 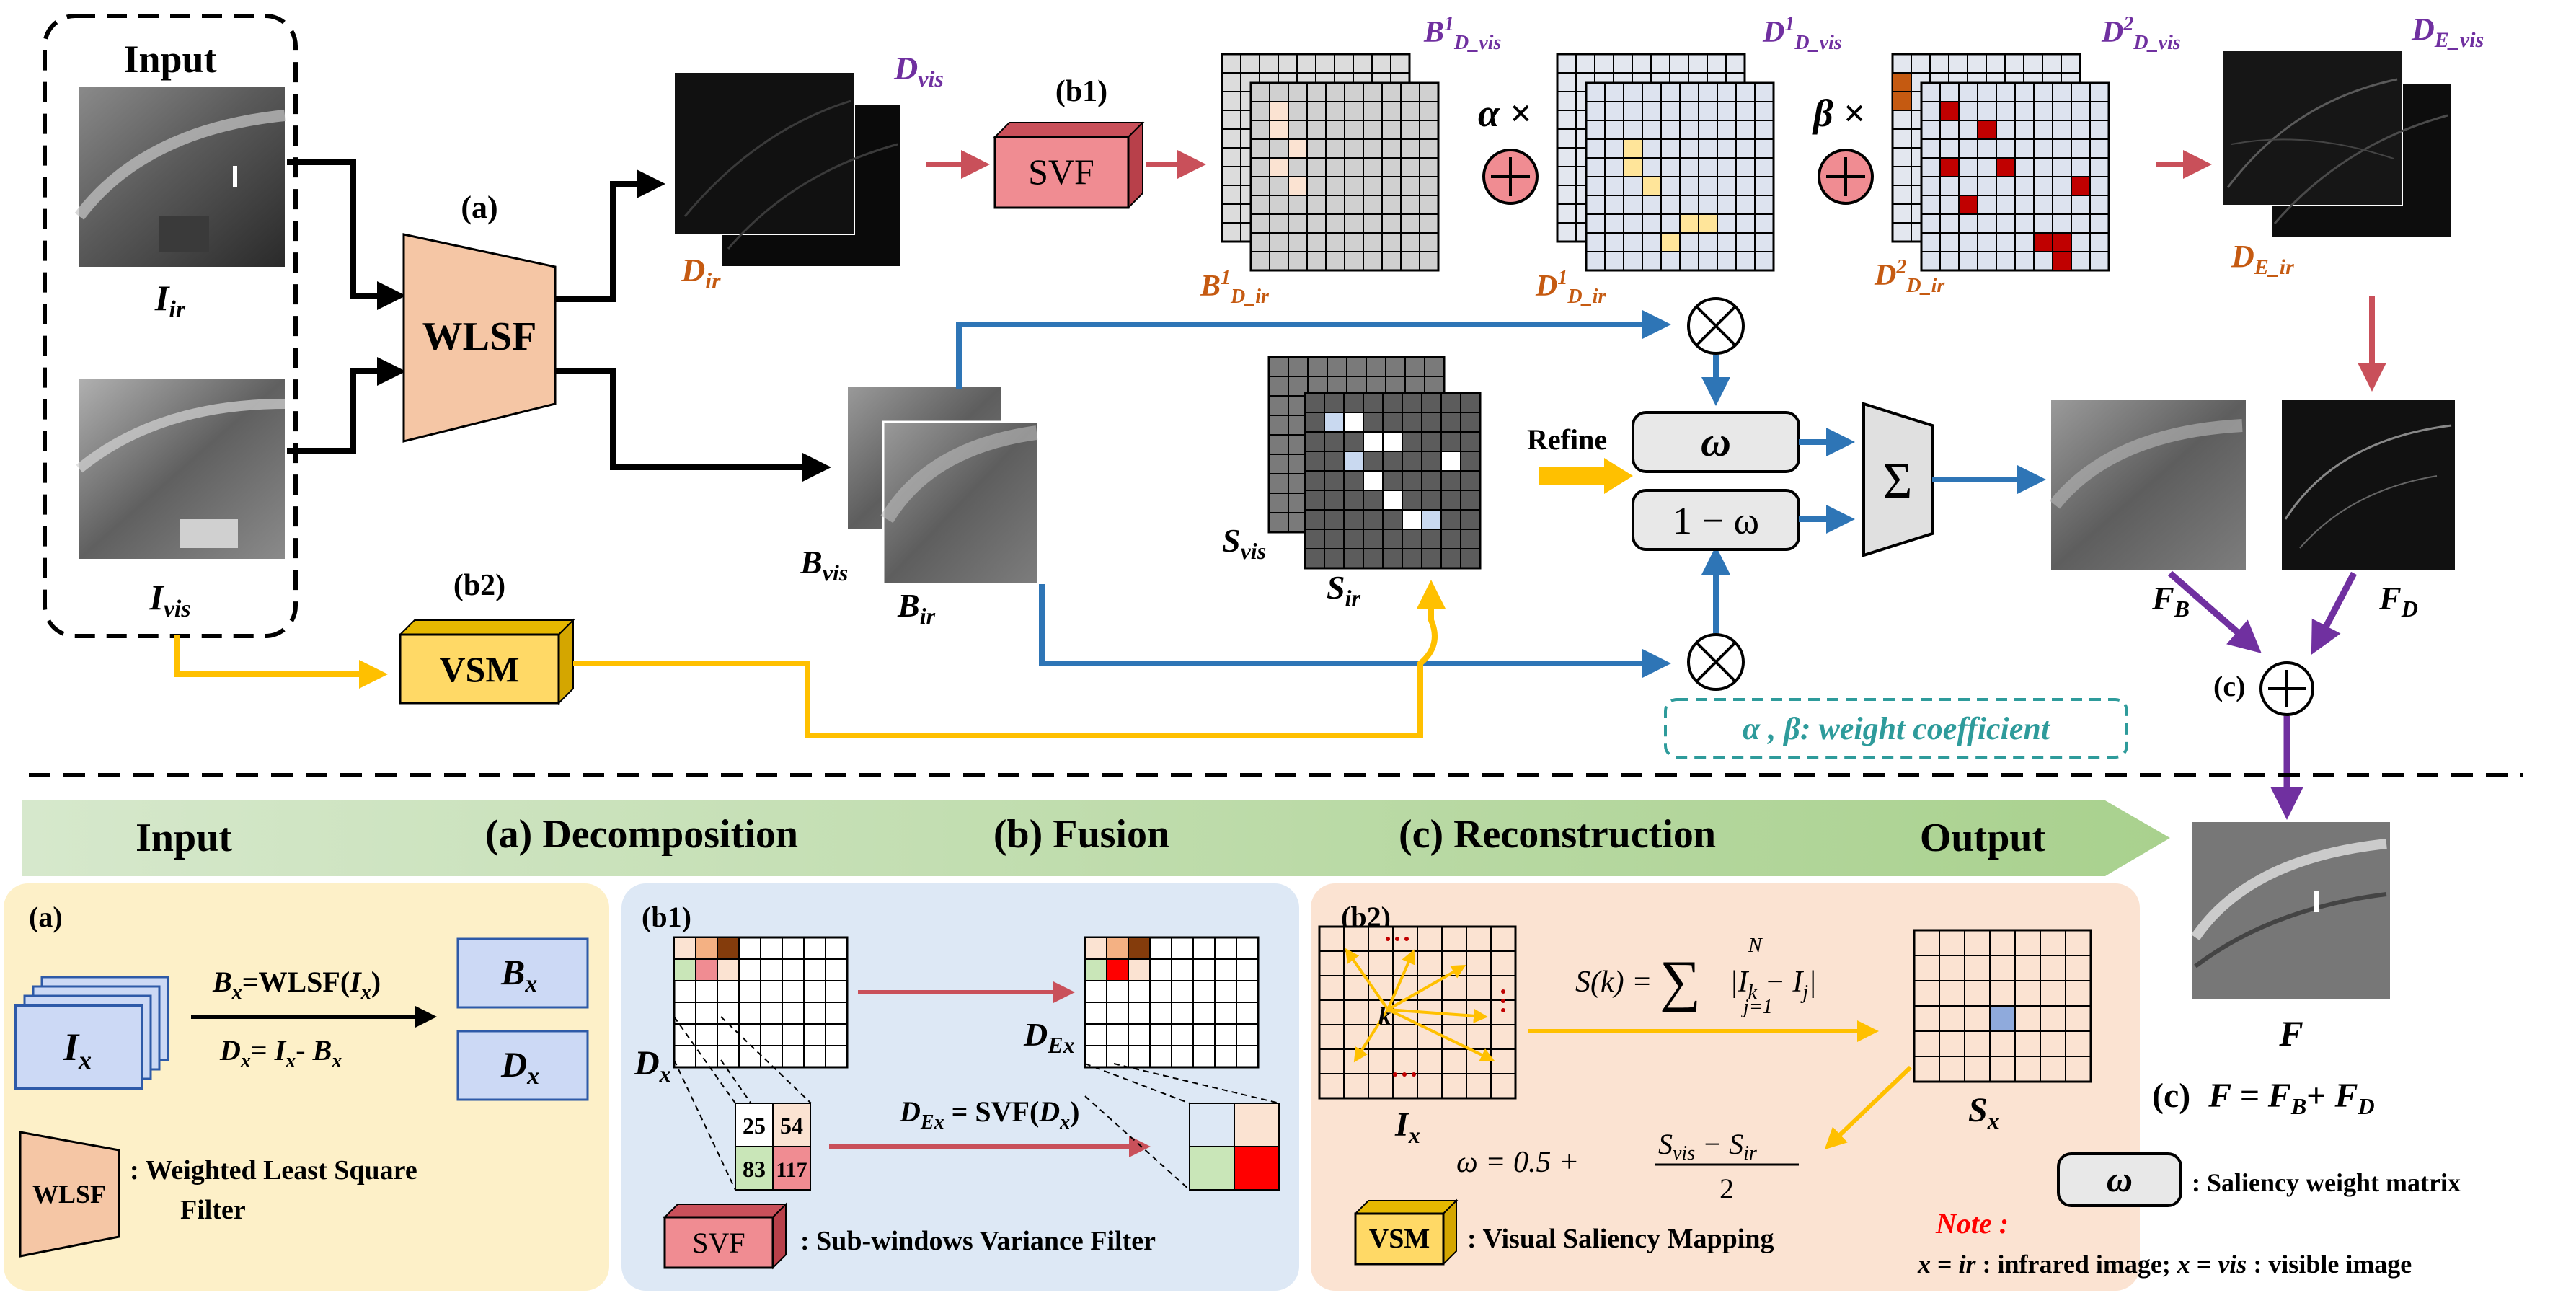 I want to click on weight-note-text: α , β: weight coefficient, so click(x=1897, y=728).